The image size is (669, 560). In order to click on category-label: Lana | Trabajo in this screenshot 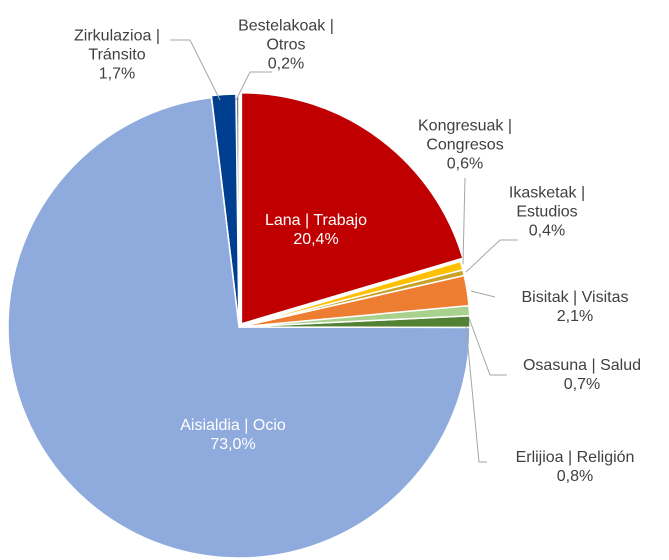, I will do `click(315, 220)`.